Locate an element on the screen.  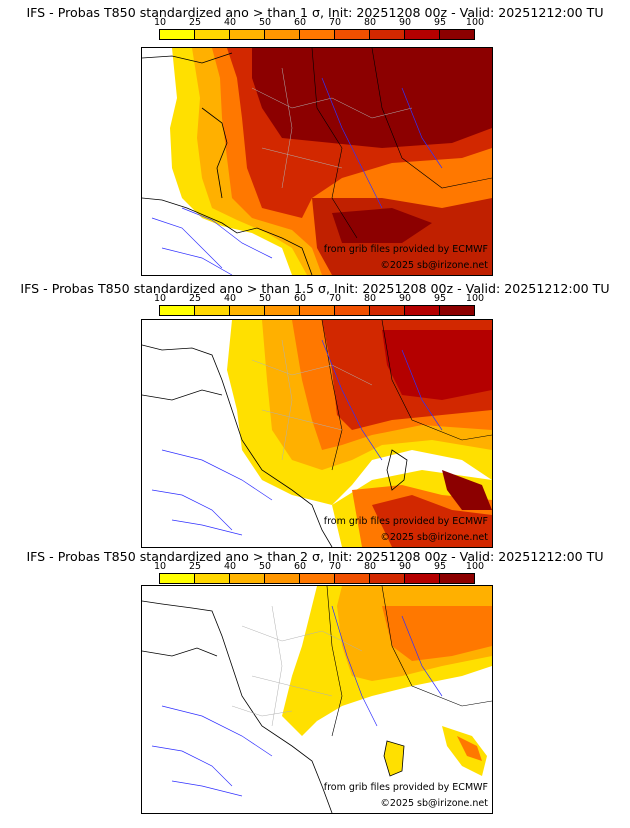
prob-area-orange-south is located at coordinates (469, 748).